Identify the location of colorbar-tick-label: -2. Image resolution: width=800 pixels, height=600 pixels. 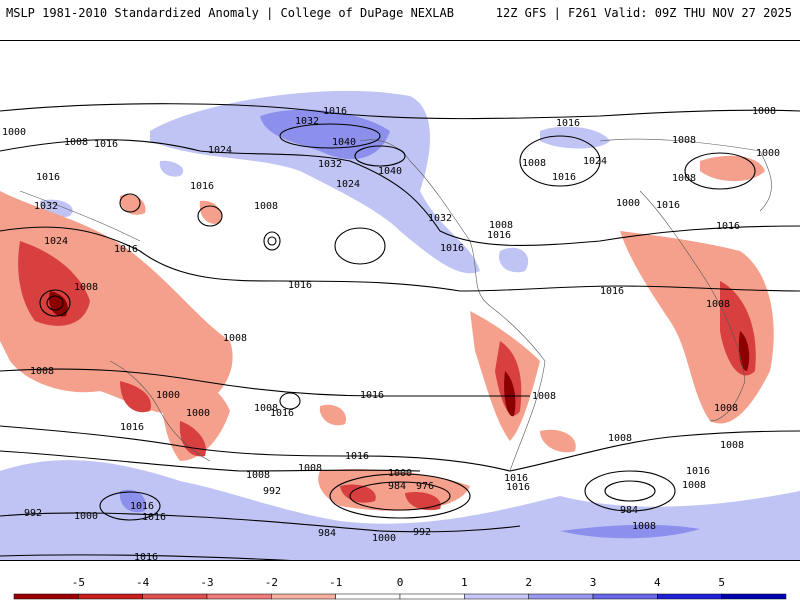
(271, 582).